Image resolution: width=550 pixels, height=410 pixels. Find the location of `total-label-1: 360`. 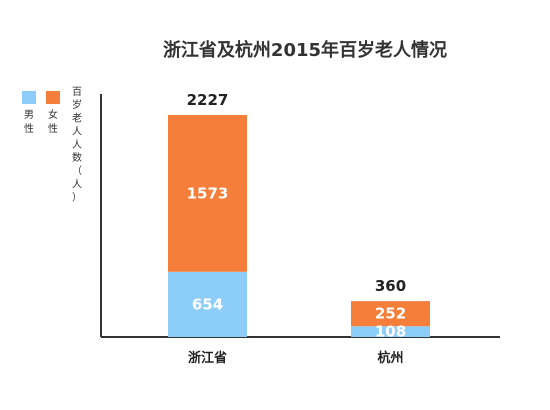

total-label-1: 360 is located at coordinates (390, 286).